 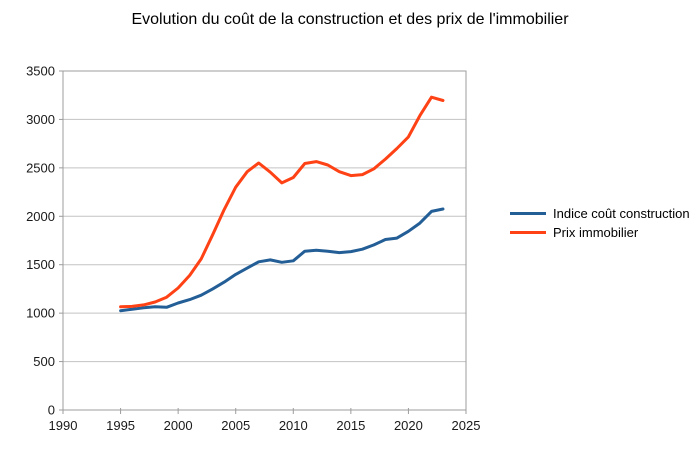 What do you see at coordinates (178, 425) in the screenshot?
I see `x-tick-label: 2000` at bounding box center [178, 425].